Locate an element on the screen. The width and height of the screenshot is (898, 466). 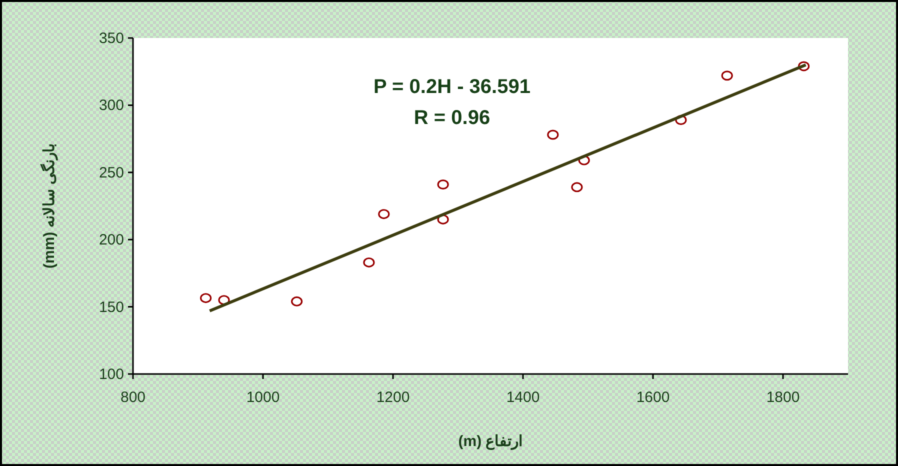
y-tick-label: 300 is located at coordinates (111, 105).